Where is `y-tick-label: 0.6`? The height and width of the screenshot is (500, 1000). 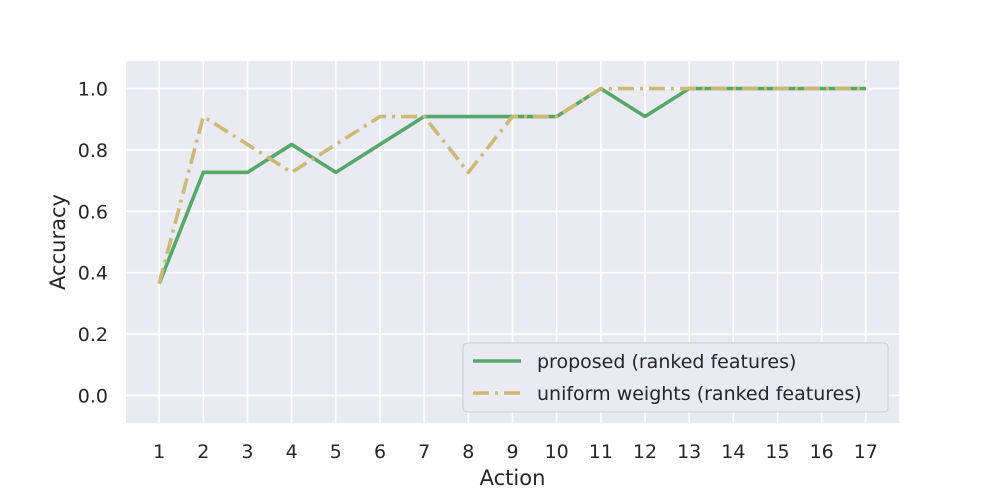
y-tick-label: 0.6 is located at coordinates (93, 212).